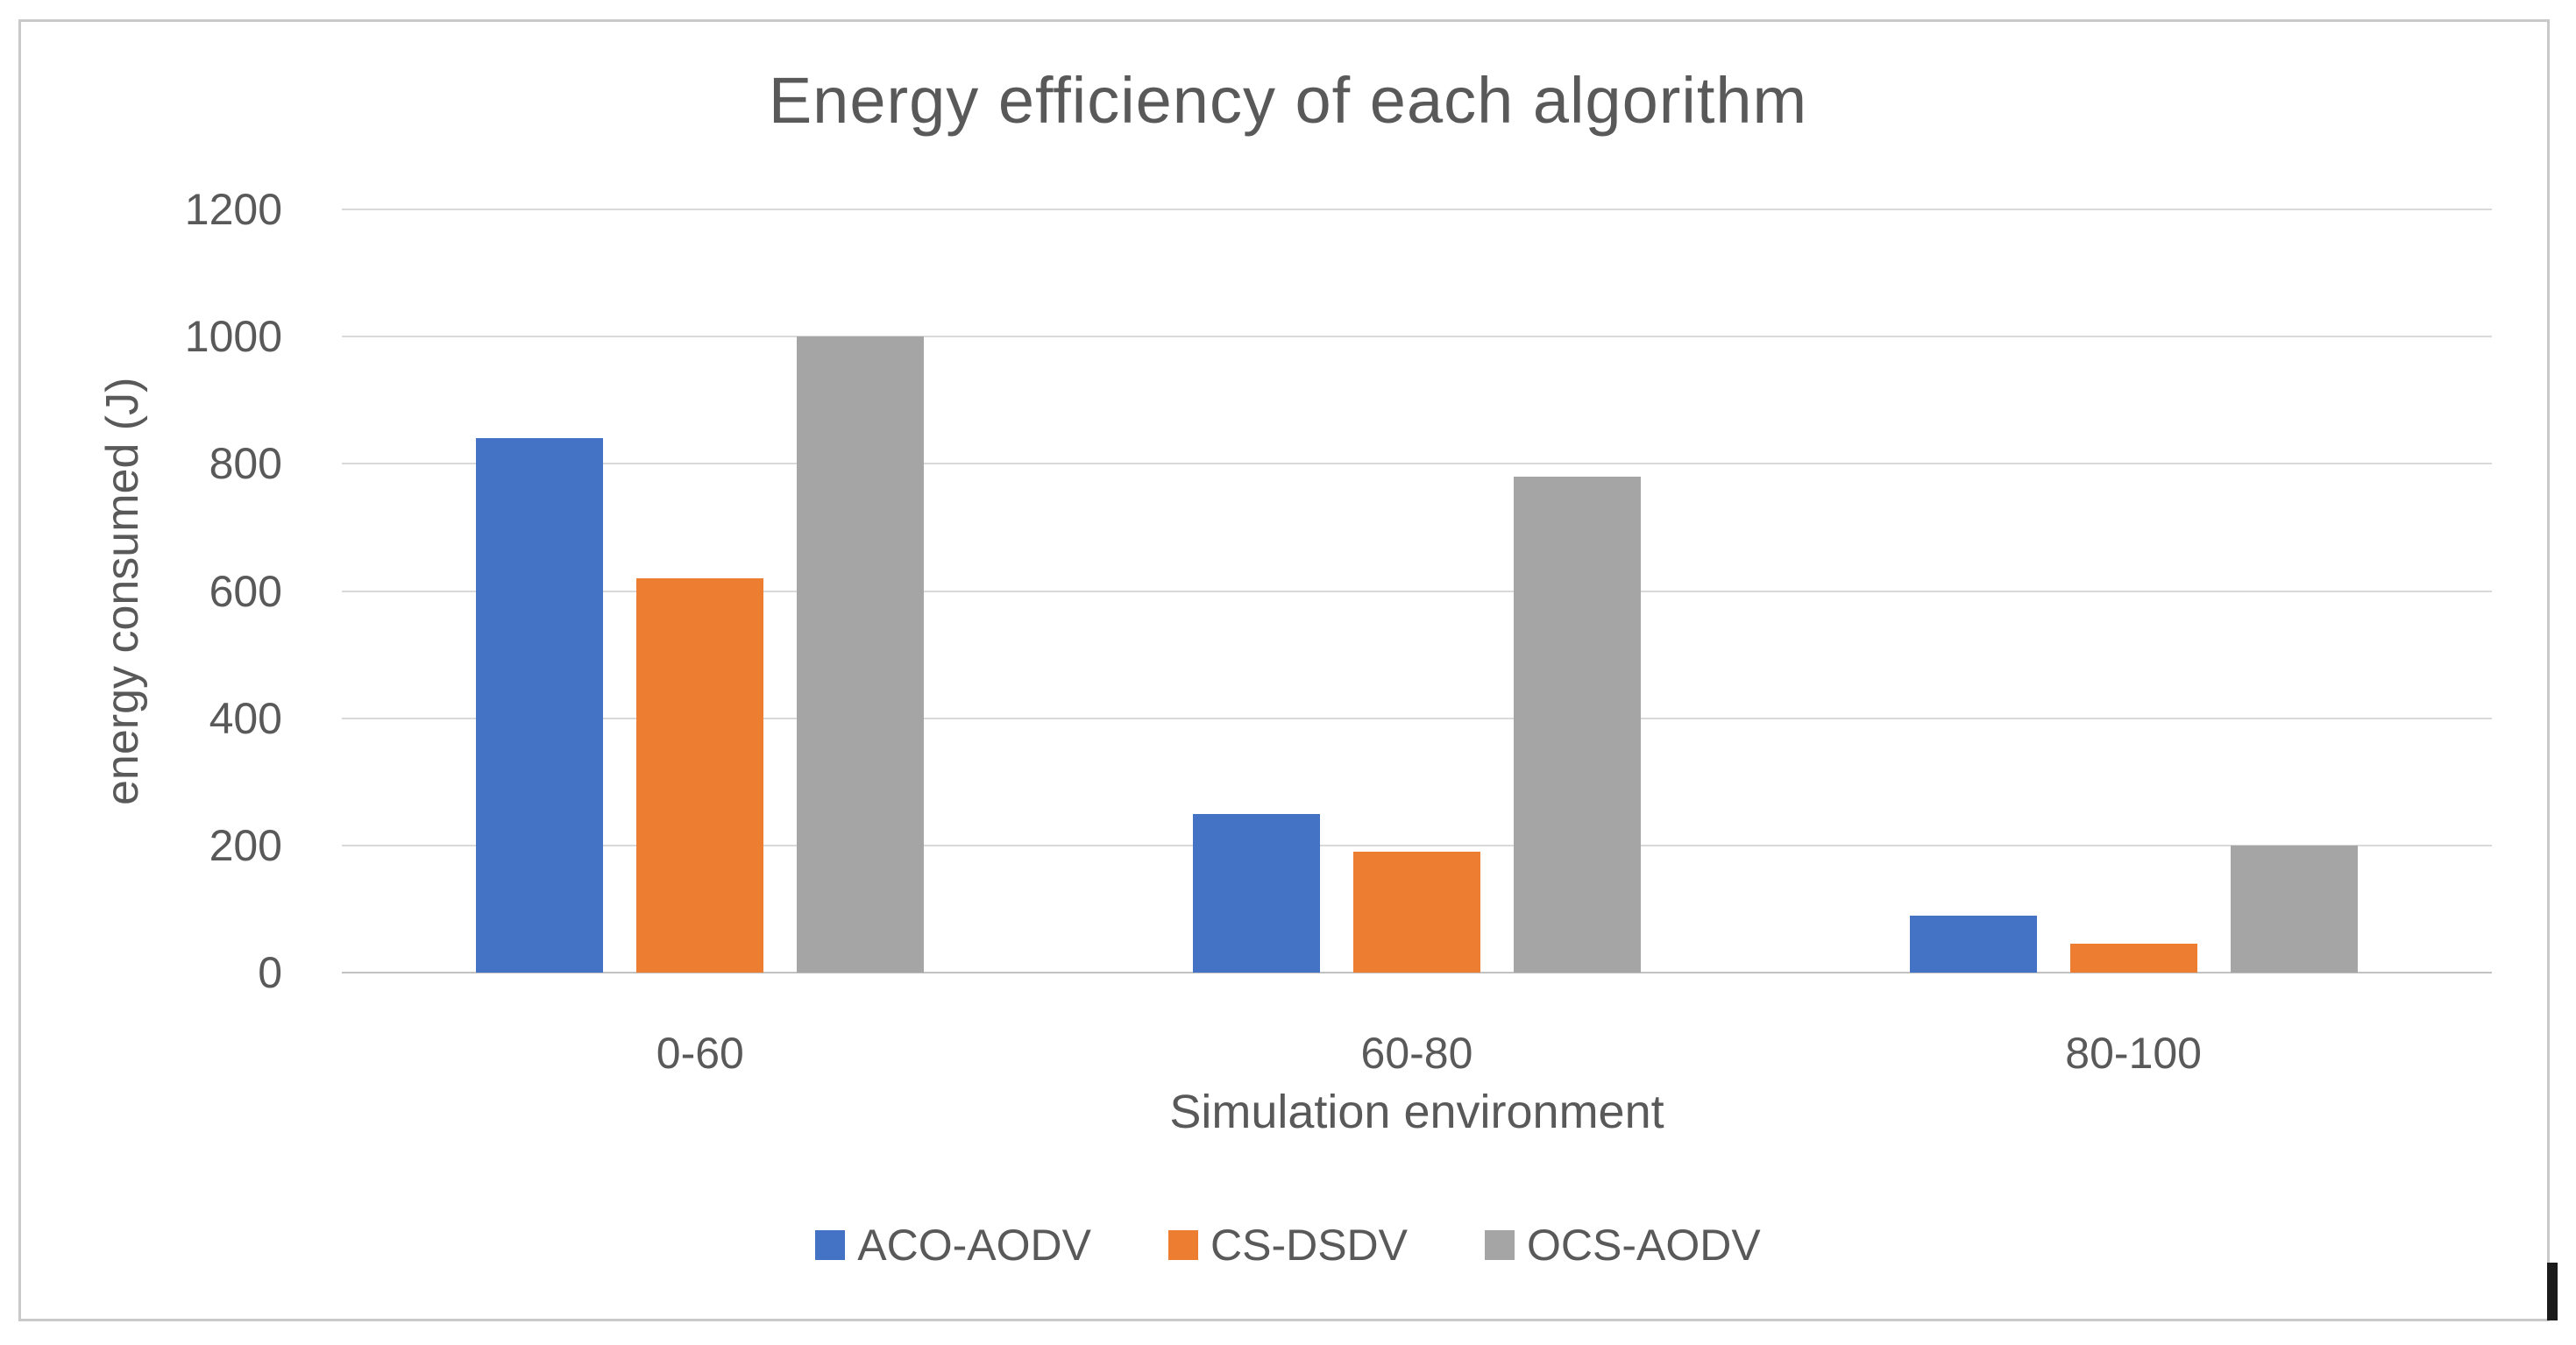 The image size is (2576, 1345). Describe the element at coordinates (1288, 100) in the screenshot. I see `chart-title: Energy efficiency of each algorithm` at that location.